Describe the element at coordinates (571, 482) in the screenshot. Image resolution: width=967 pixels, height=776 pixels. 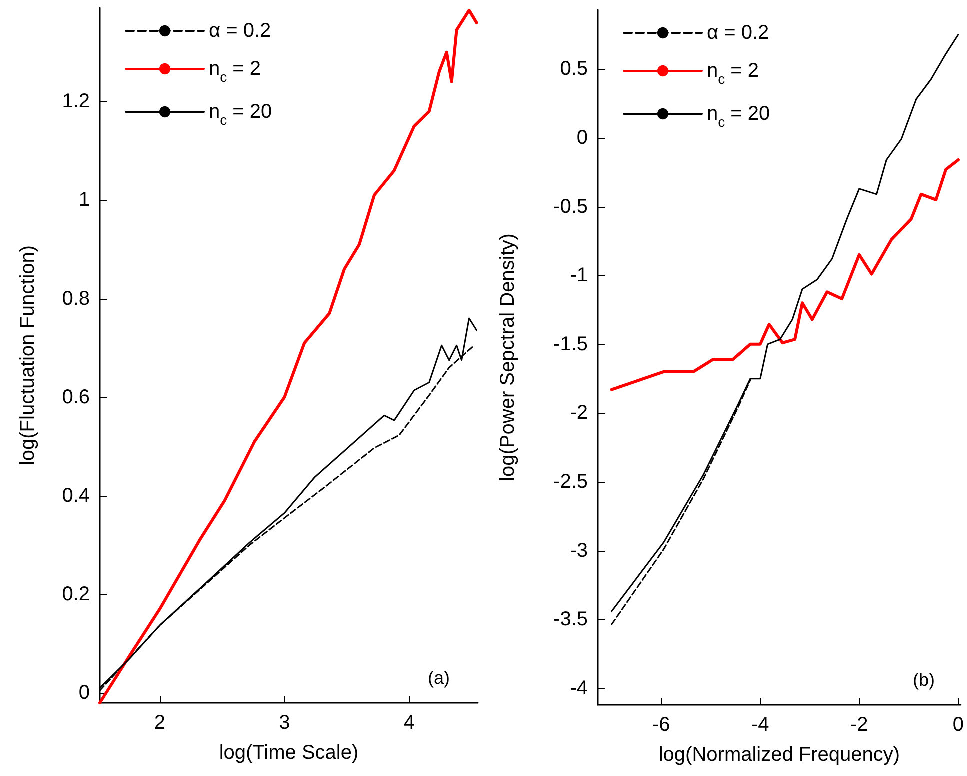
I see `y-tick-label: -2.5` at that location.